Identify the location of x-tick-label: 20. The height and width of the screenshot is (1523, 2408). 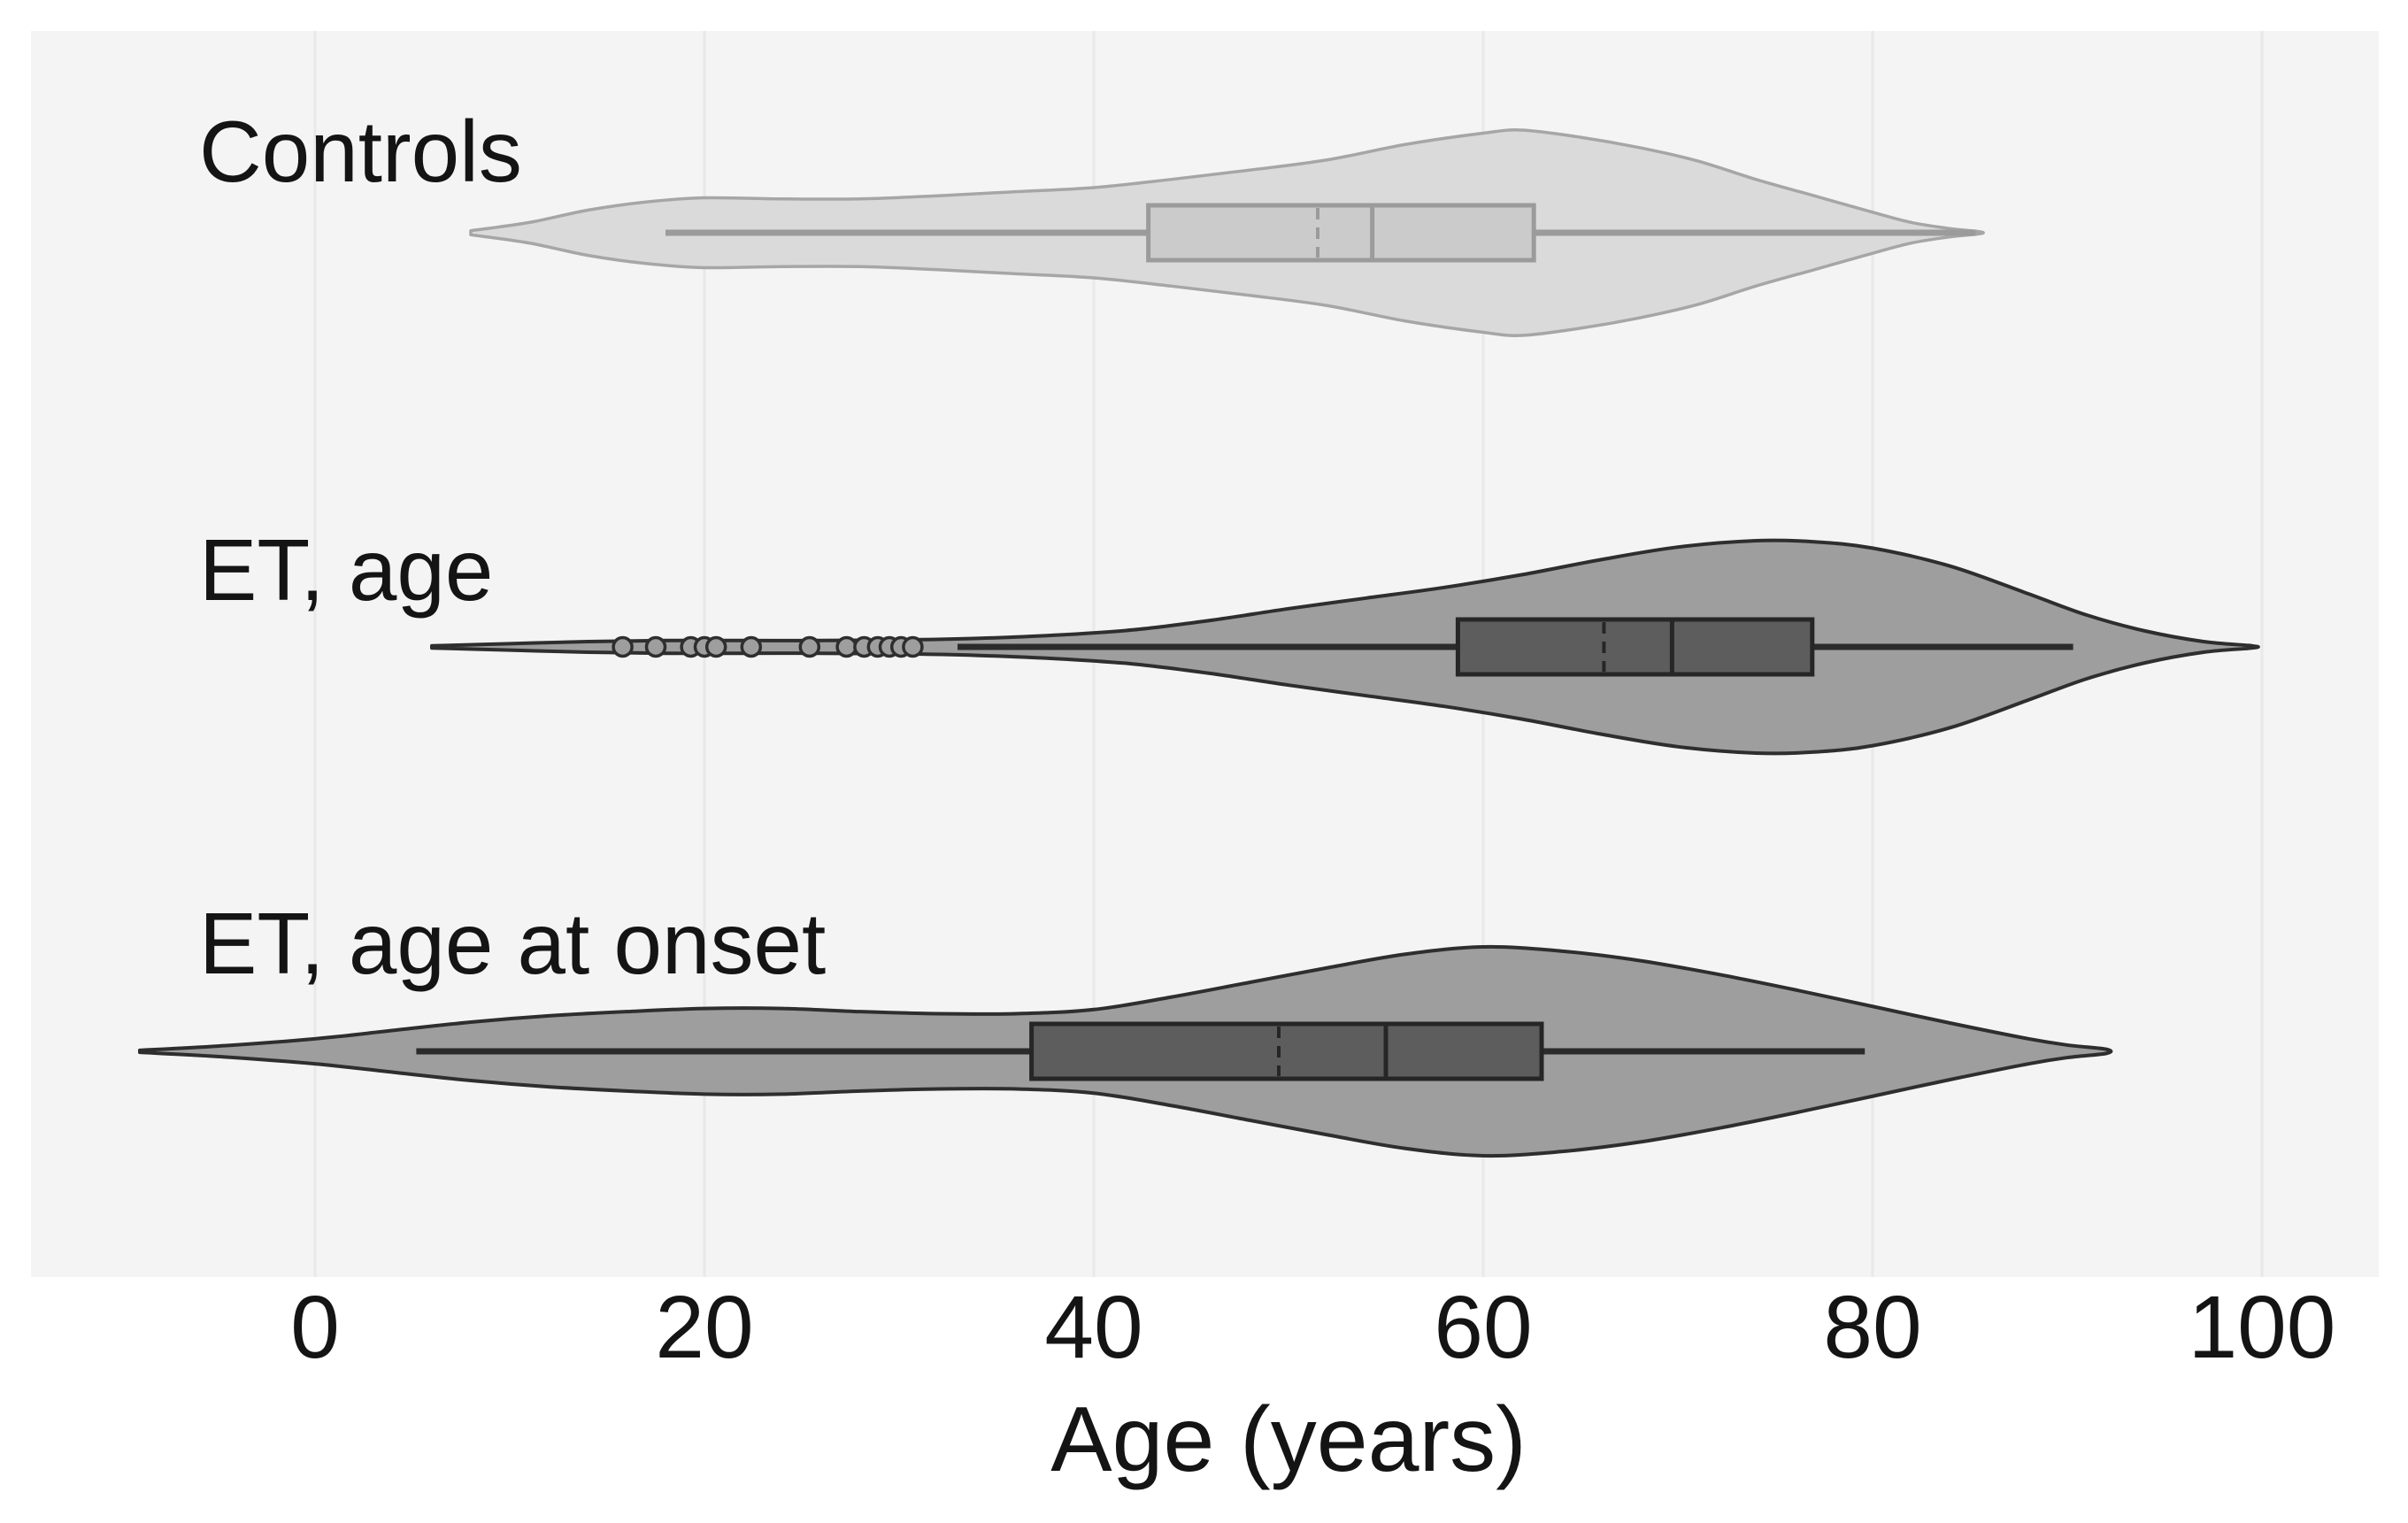
(704, 1327).